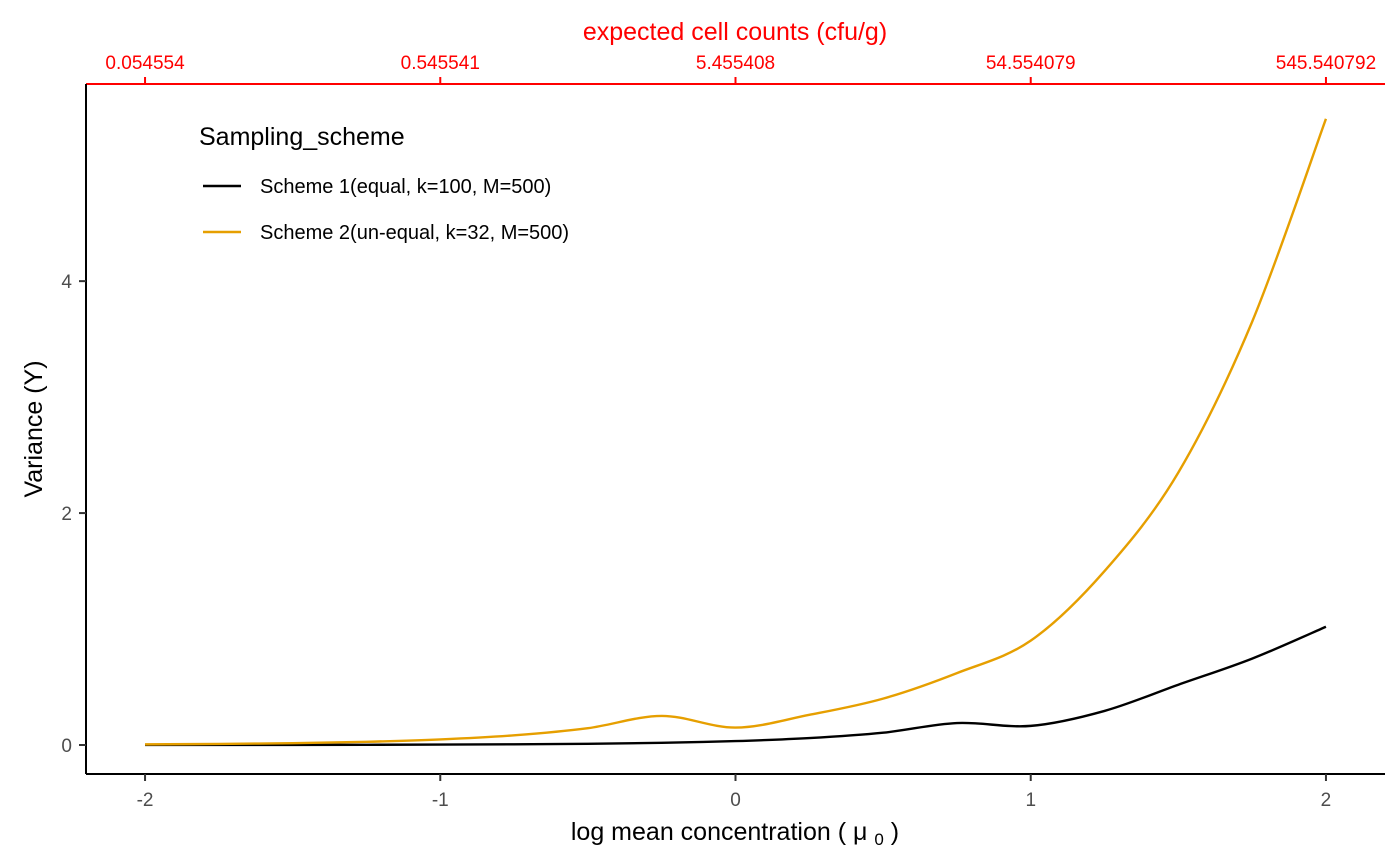 The height and width of the screenshot is (866, 1400). Describe the element at coordinates (735, 800) in the screenshot. I see `x-tick-label: 0` at that location.